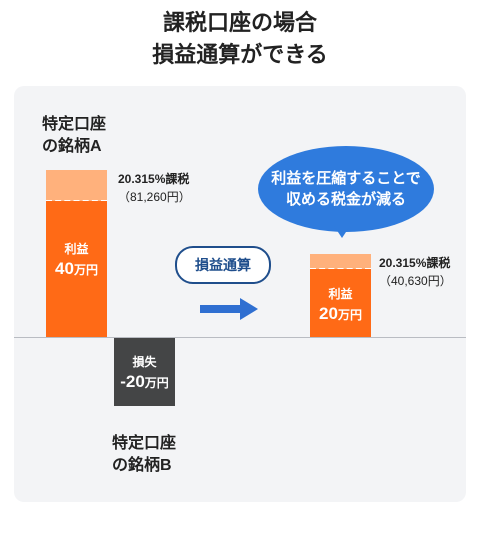  What do you see at coordinates (415, 272) in the screenshot?
I see `result-tax-note: 20.315%課税 （40,630円）` at bounding box center [415, 272].